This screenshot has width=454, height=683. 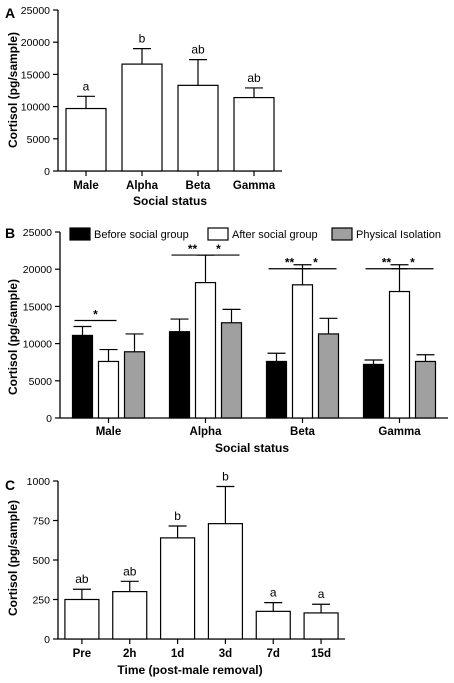 What do you see at coordinates (273, 654) in the screenshot?
I see `panel-c-category-label: 7d` at bounding box center [273, 654].